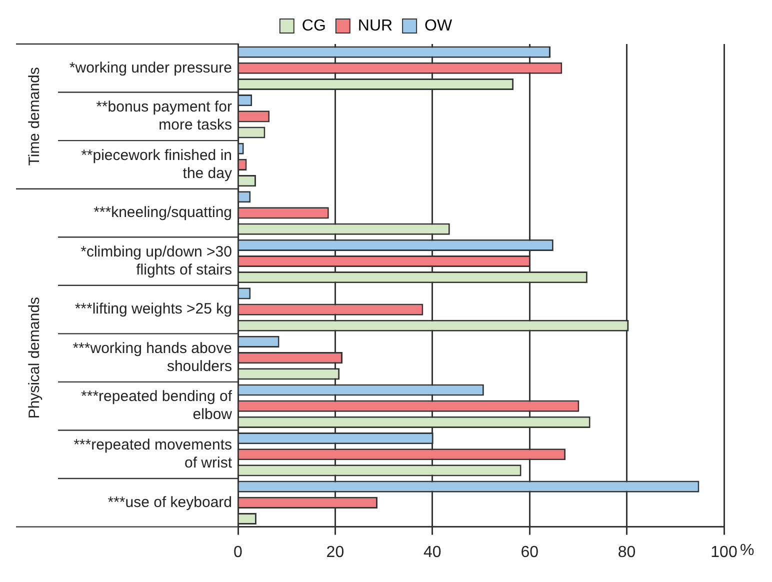 The height and width of the screenshot is (582, 772). What do you see at coordinates (724, 552) in the screenshot?
I see `x-tick-label: 100` at bounding box center [724, 552].